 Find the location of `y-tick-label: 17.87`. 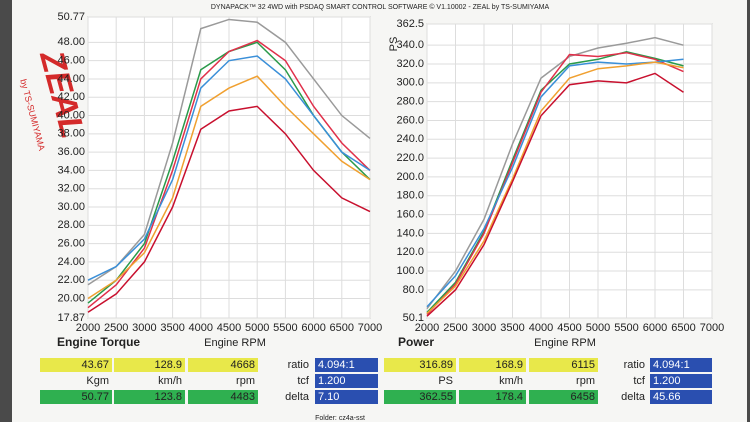

y-tick-label: 17.87 is located at coordinates (71, 318).